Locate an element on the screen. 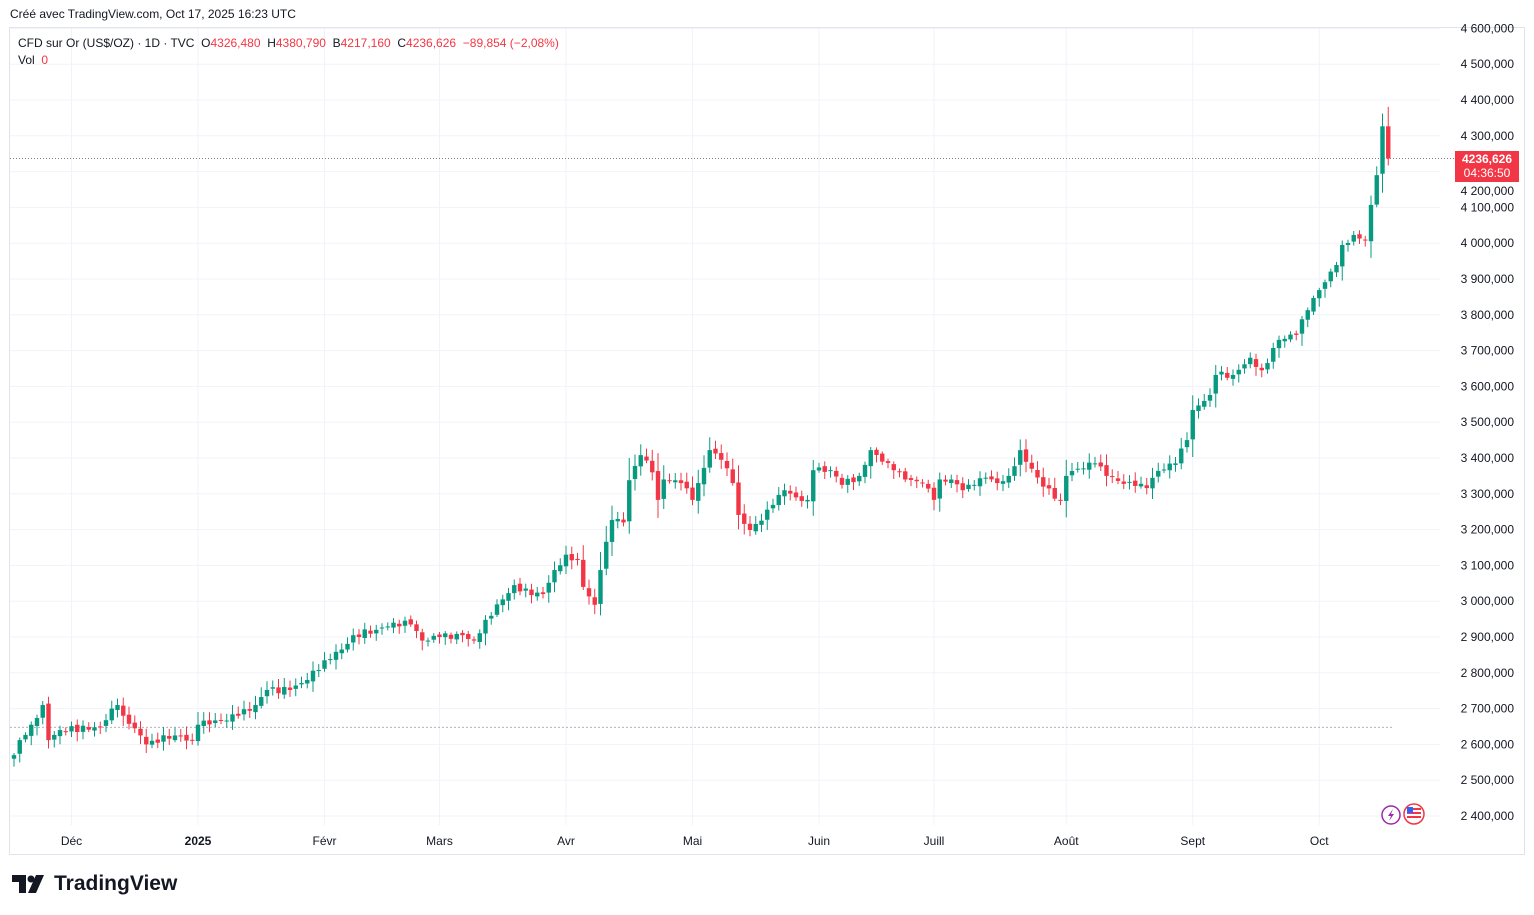 The image size is (1534, 915). y-tick-label: 3 600,000 is located at coordinates (1488, 386).